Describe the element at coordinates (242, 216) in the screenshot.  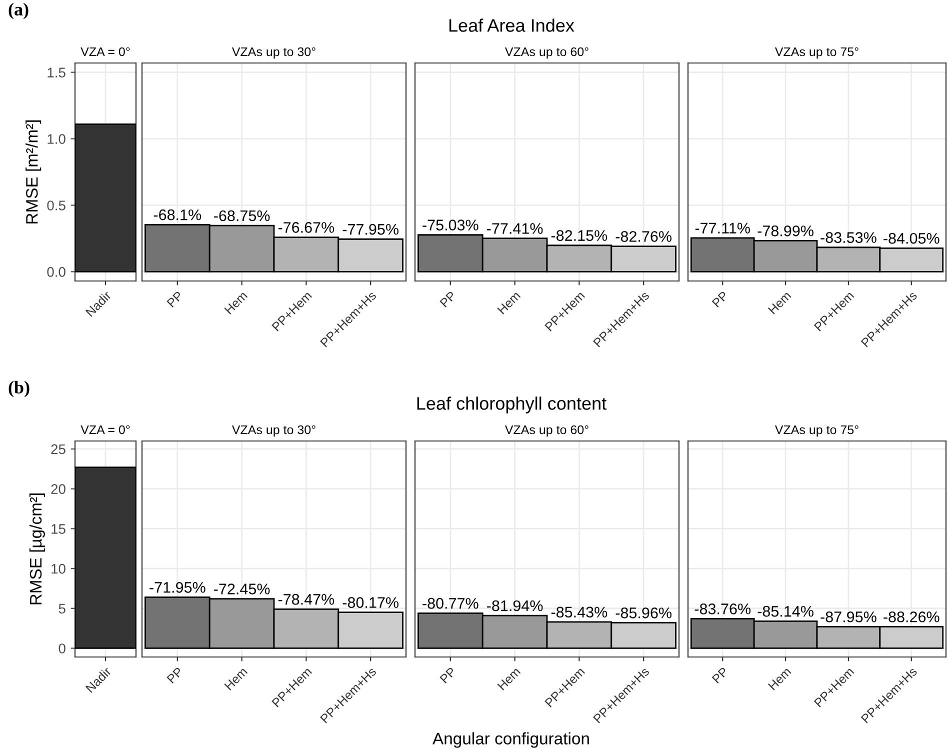
I see `annotation: -68.75%` at that location.